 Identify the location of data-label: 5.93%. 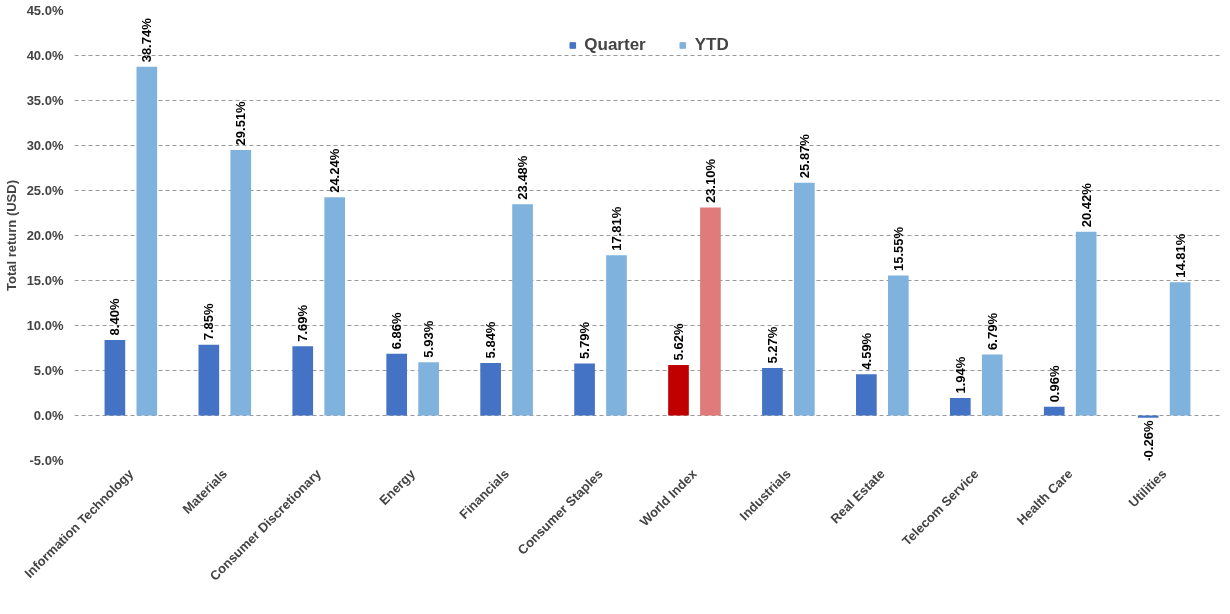
(429, 339).